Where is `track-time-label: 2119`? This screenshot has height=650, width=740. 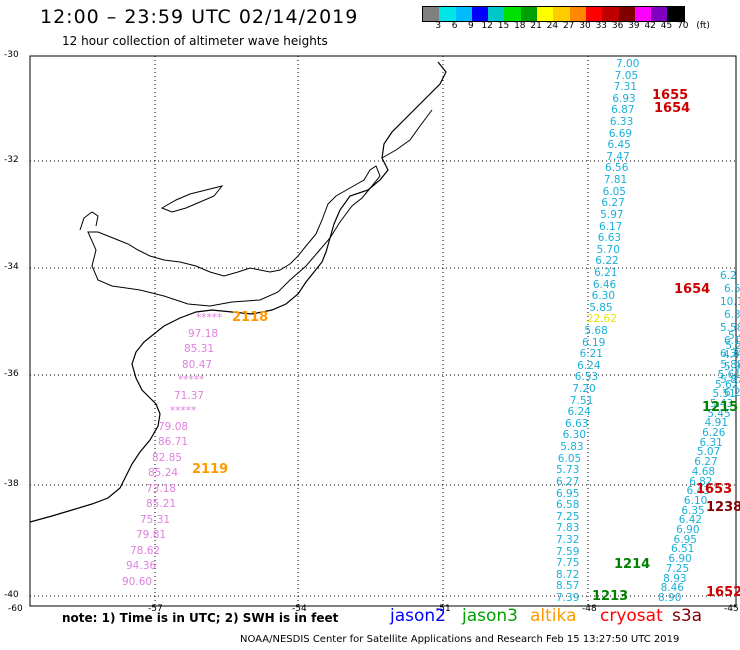 track-time-label: 2119 is located at coordinates (210, 469).